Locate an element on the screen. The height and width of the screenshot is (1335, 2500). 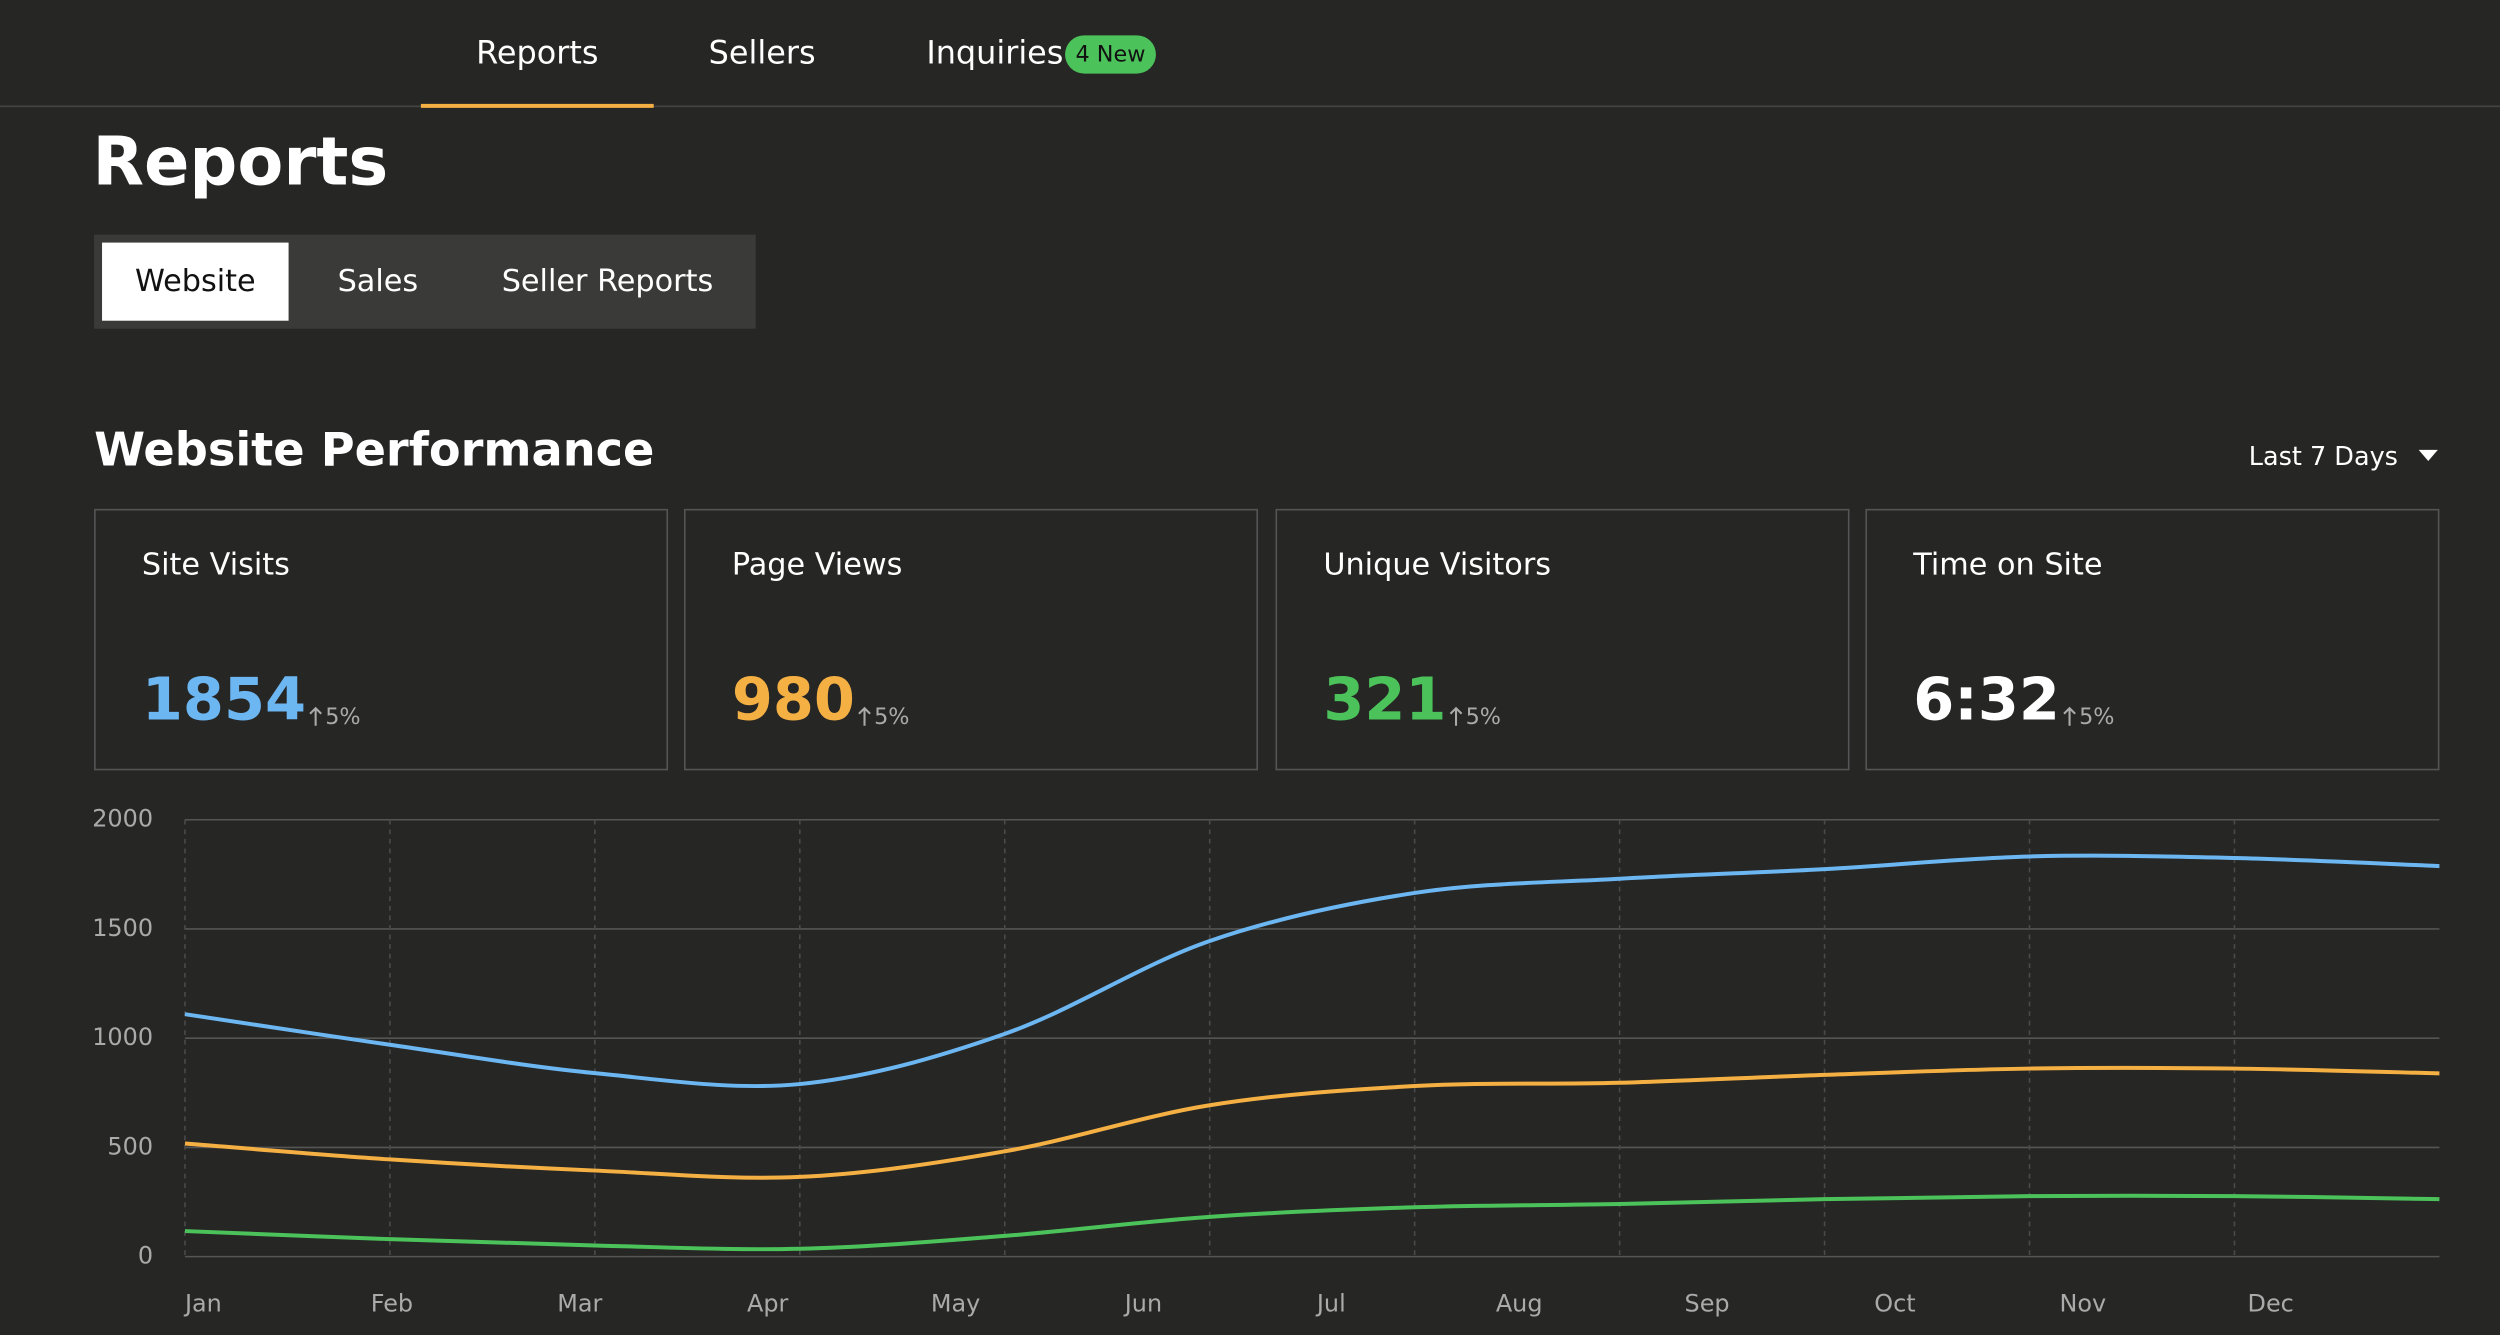
x-tick-label: Jul is located at coordinates (1330, 1303).